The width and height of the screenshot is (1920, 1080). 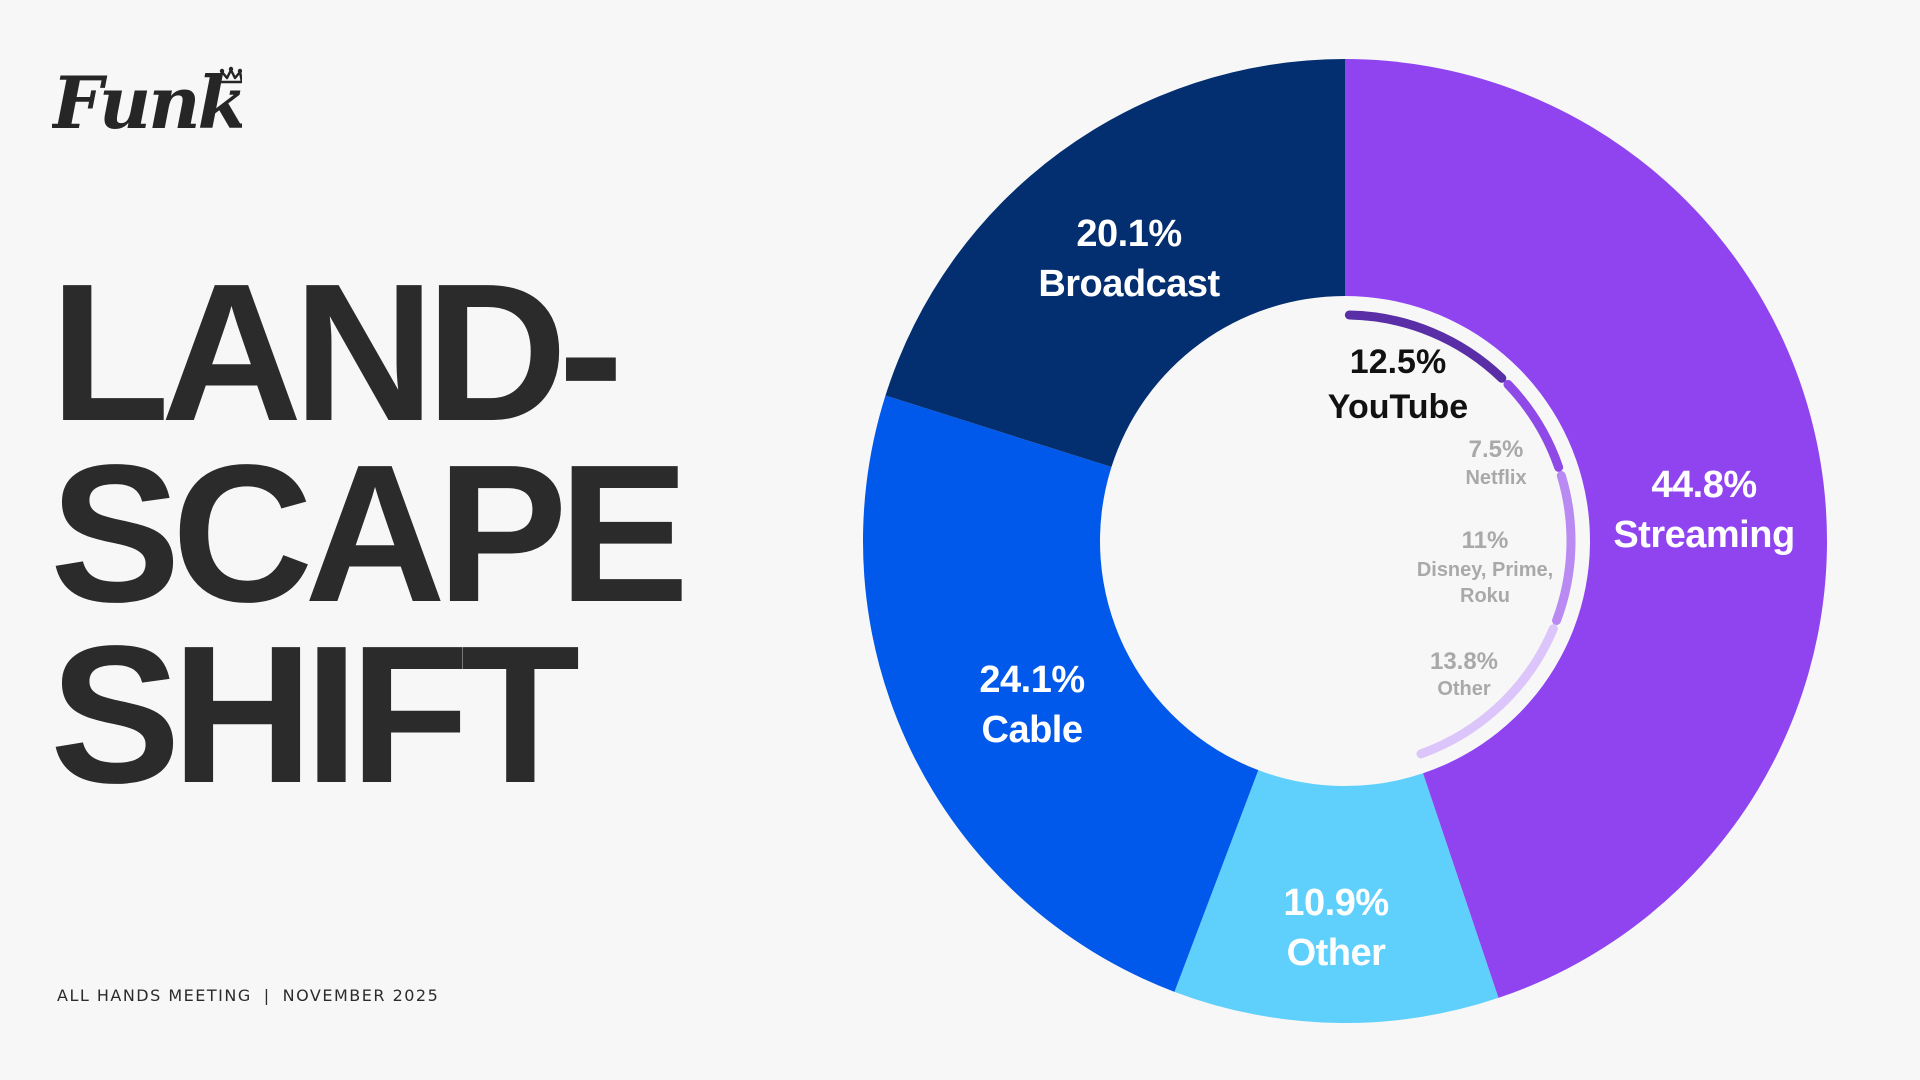 I want to click on streaming-breakdown-arcs, so click(x=1460, y=534).